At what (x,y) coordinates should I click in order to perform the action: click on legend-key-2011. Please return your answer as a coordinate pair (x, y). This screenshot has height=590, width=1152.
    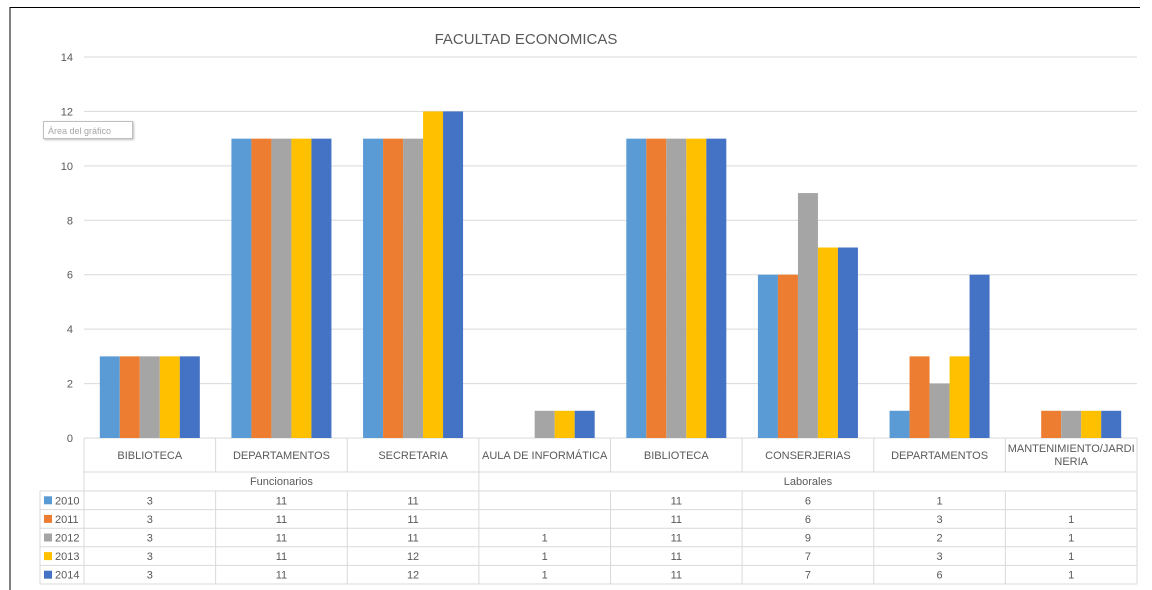
    Looking at the image, I should click on (48, 518).